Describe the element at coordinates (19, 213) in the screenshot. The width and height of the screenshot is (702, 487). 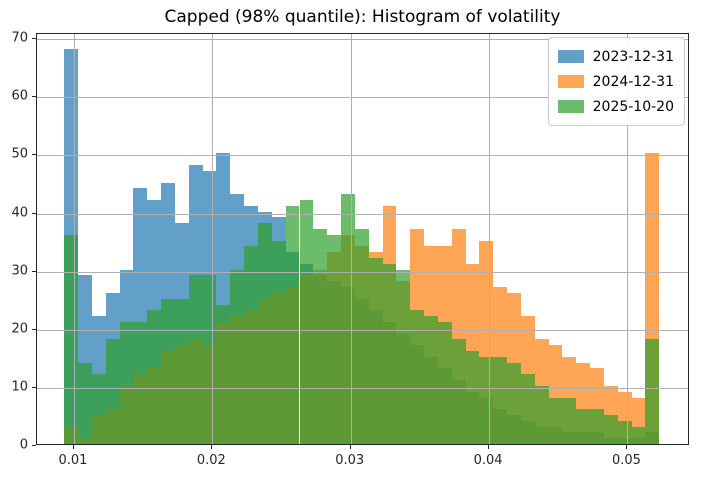
I see `y-tick-label-40: 40` at that location.